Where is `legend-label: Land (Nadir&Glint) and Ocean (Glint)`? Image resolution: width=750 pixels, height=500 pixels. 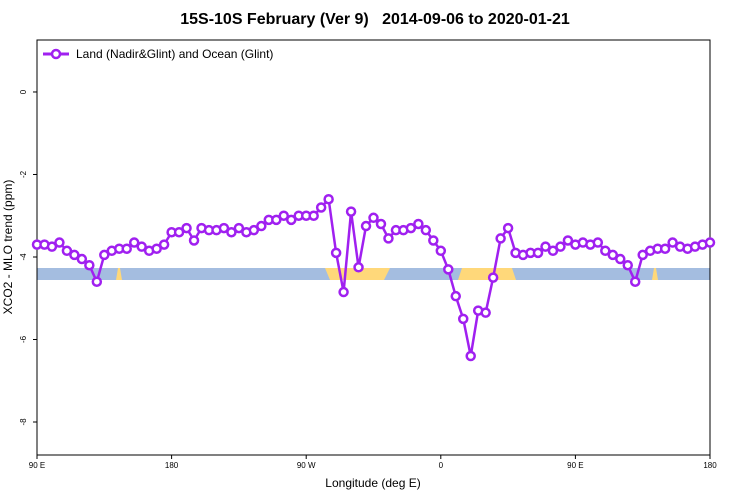 legend-label: Land (Nadir&Glint) and Ocean (Glint) is located at coordinates (174, 54).